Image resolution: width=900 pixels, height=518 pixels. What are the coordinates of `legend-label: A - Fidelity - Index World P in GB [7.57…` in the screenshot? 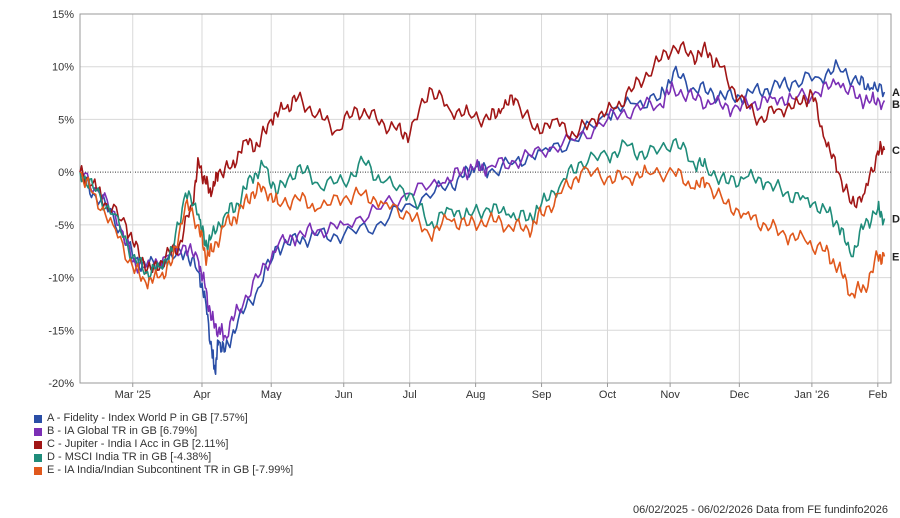 It's located at (147, 418).